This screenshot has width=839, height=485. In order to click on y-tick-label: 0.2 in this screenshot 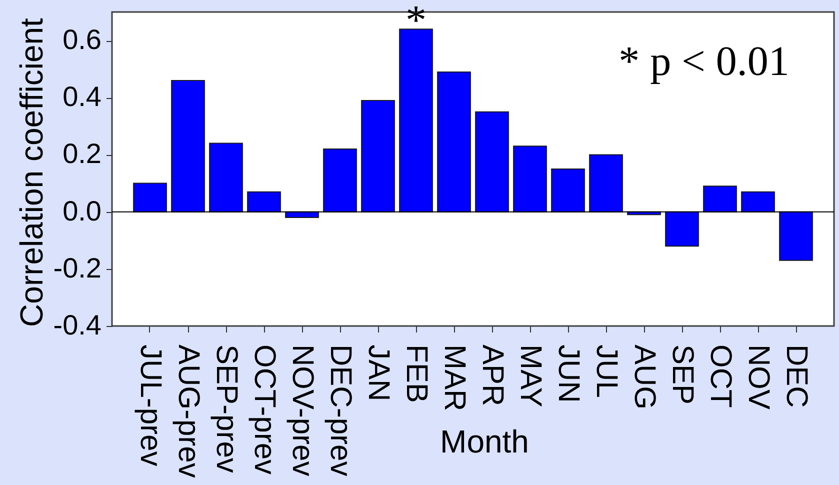, I will do `click(82, 154)`.